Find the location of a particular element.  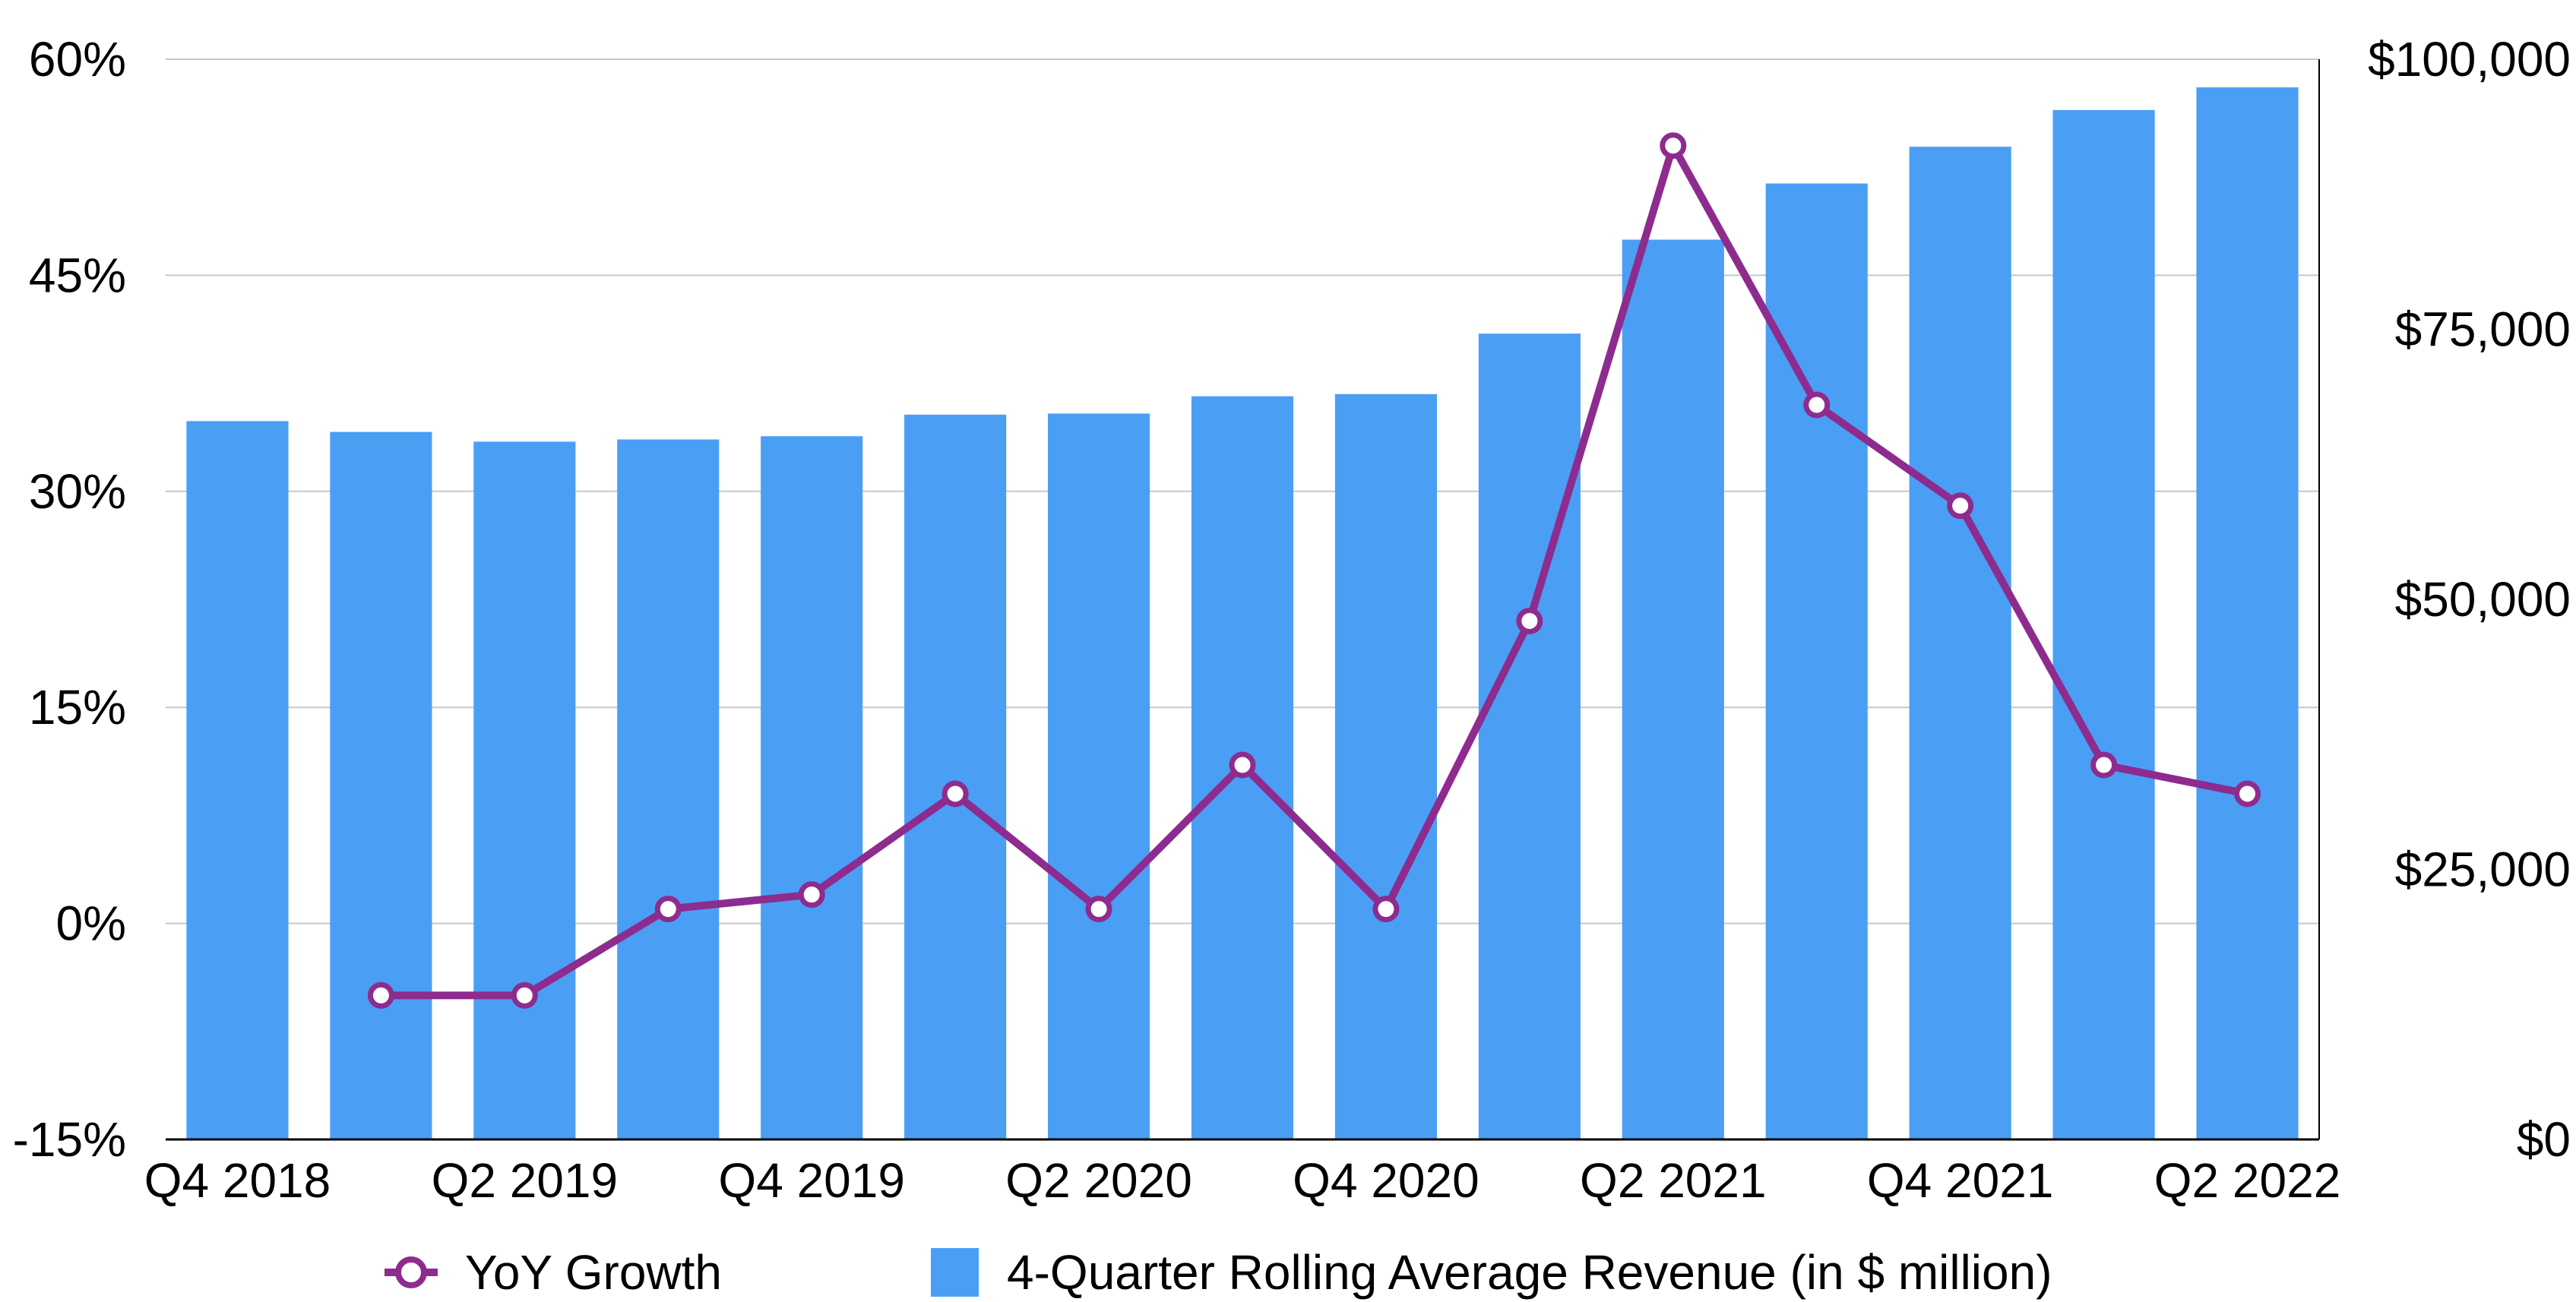

y-left-tick-label: 15% is located at coordinates (77, 707).